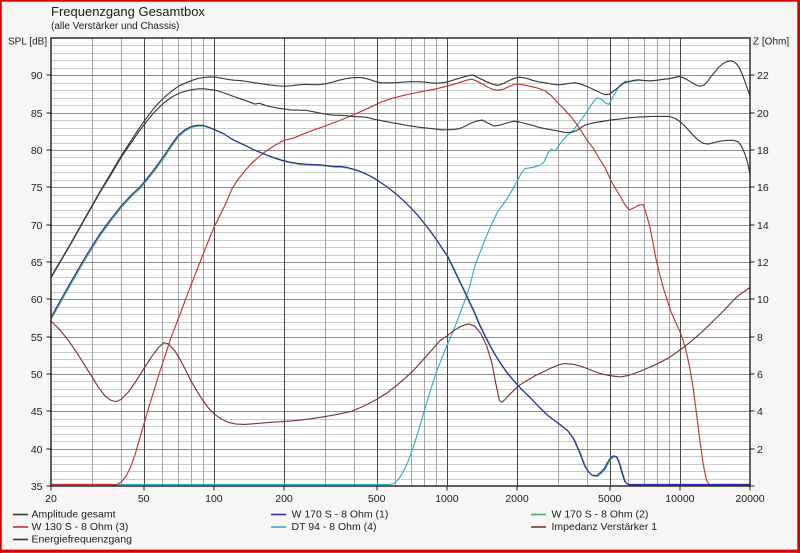 This screenshot has width=800, height=553. Describe the element at coordinates (27, 42) in the screenshot. I see `svg-text: SPL [dB]` at that location.